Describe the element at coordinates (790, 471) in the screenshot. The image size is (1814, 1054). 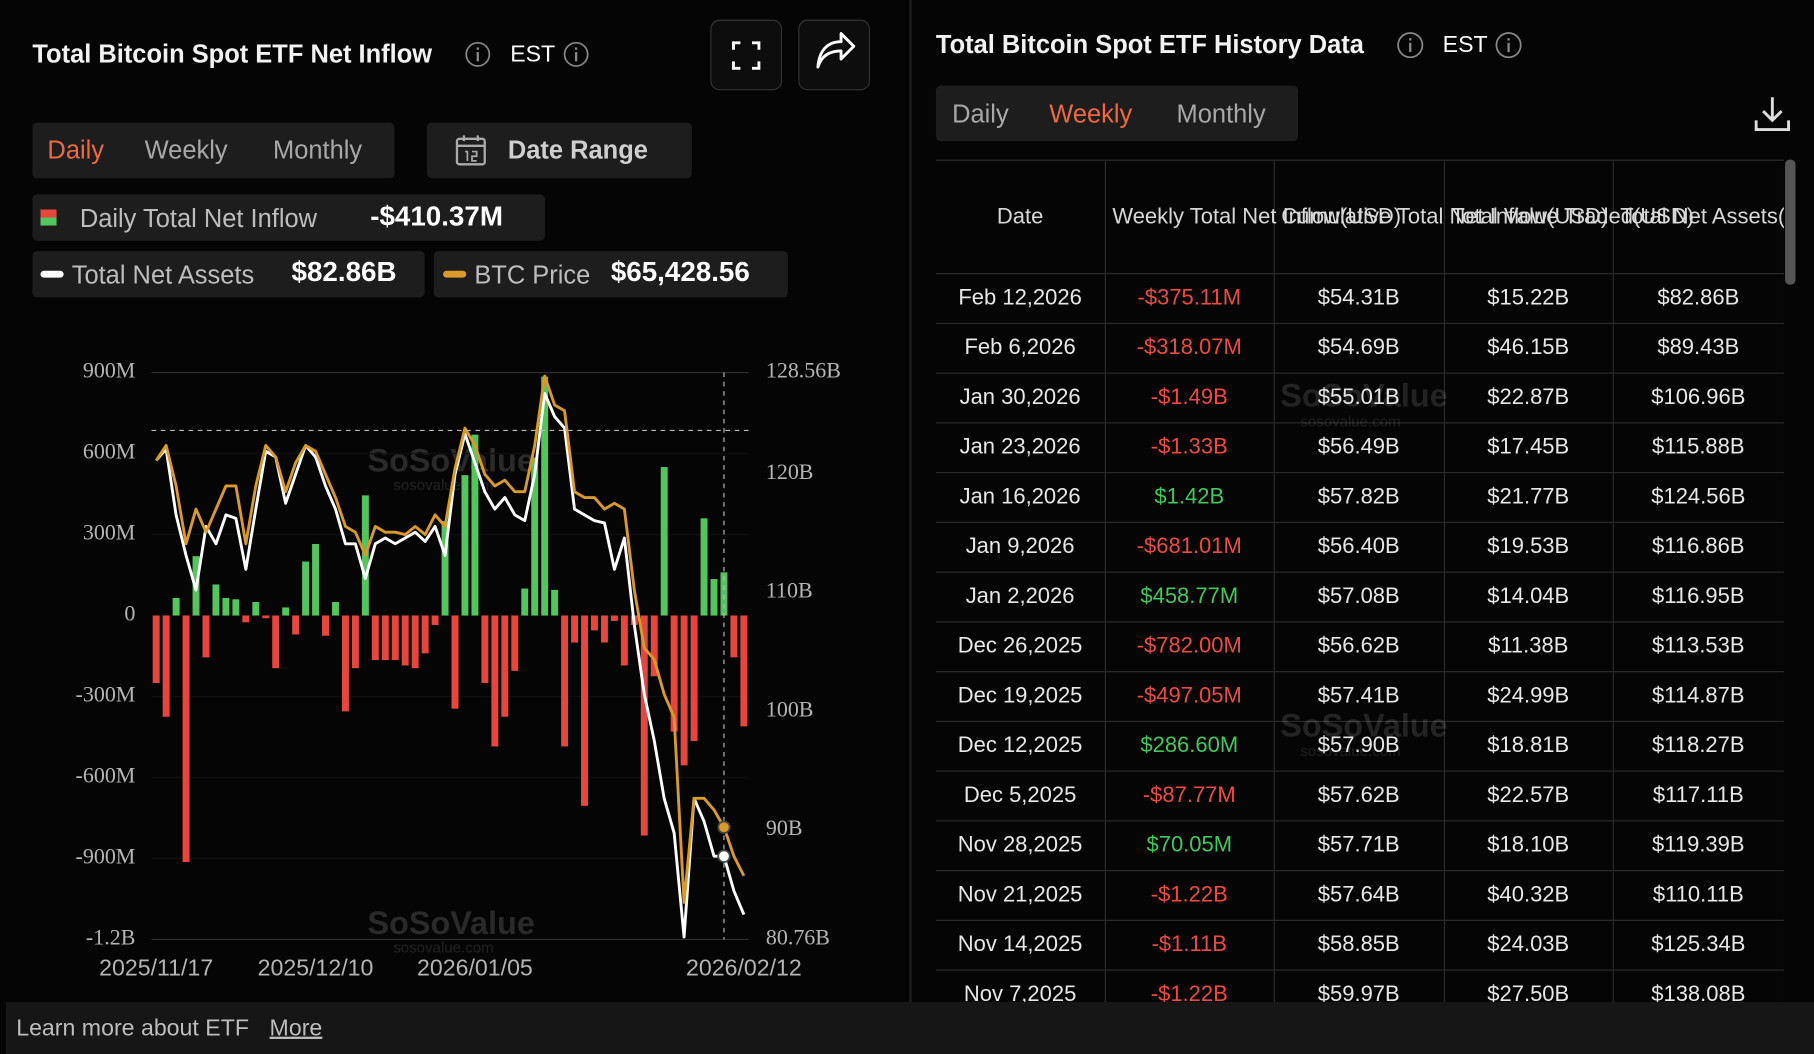
I see `y2-tick-label: 120B` at that location.